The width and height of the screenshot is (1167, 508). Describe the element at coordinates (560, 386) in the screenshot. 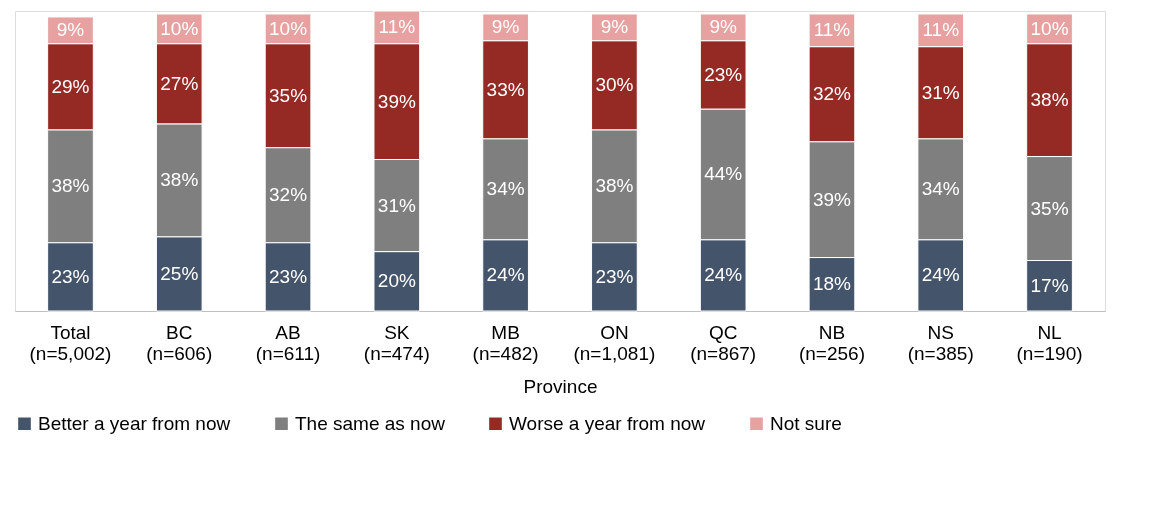

I see `x-axis-title: Province` at that location.